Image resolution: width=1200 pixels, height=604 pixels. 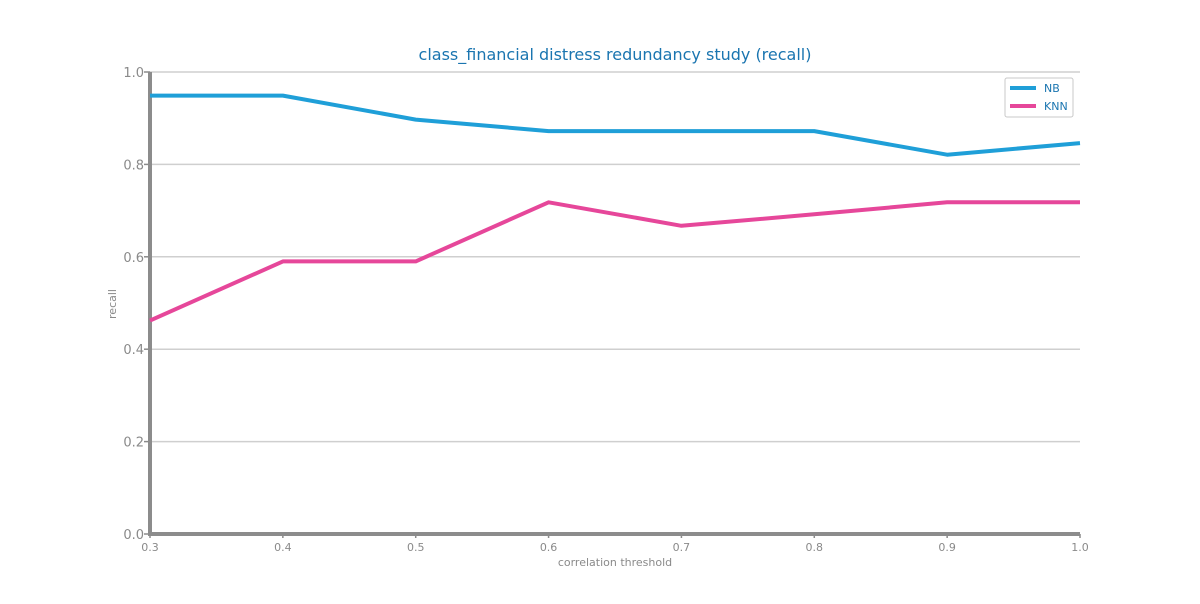 I want to click on y-tick-label: 0.4, so click(x=133, y=350).